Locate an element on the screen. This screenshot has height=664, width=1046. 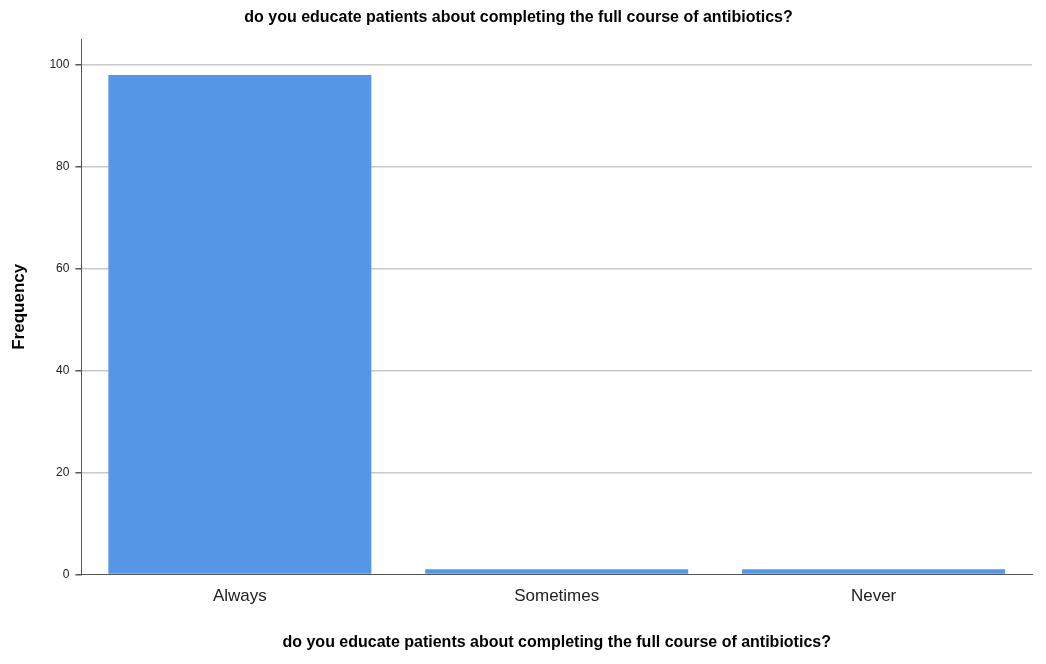
y-tick-label: 80 is located at coordinates (63, 165).